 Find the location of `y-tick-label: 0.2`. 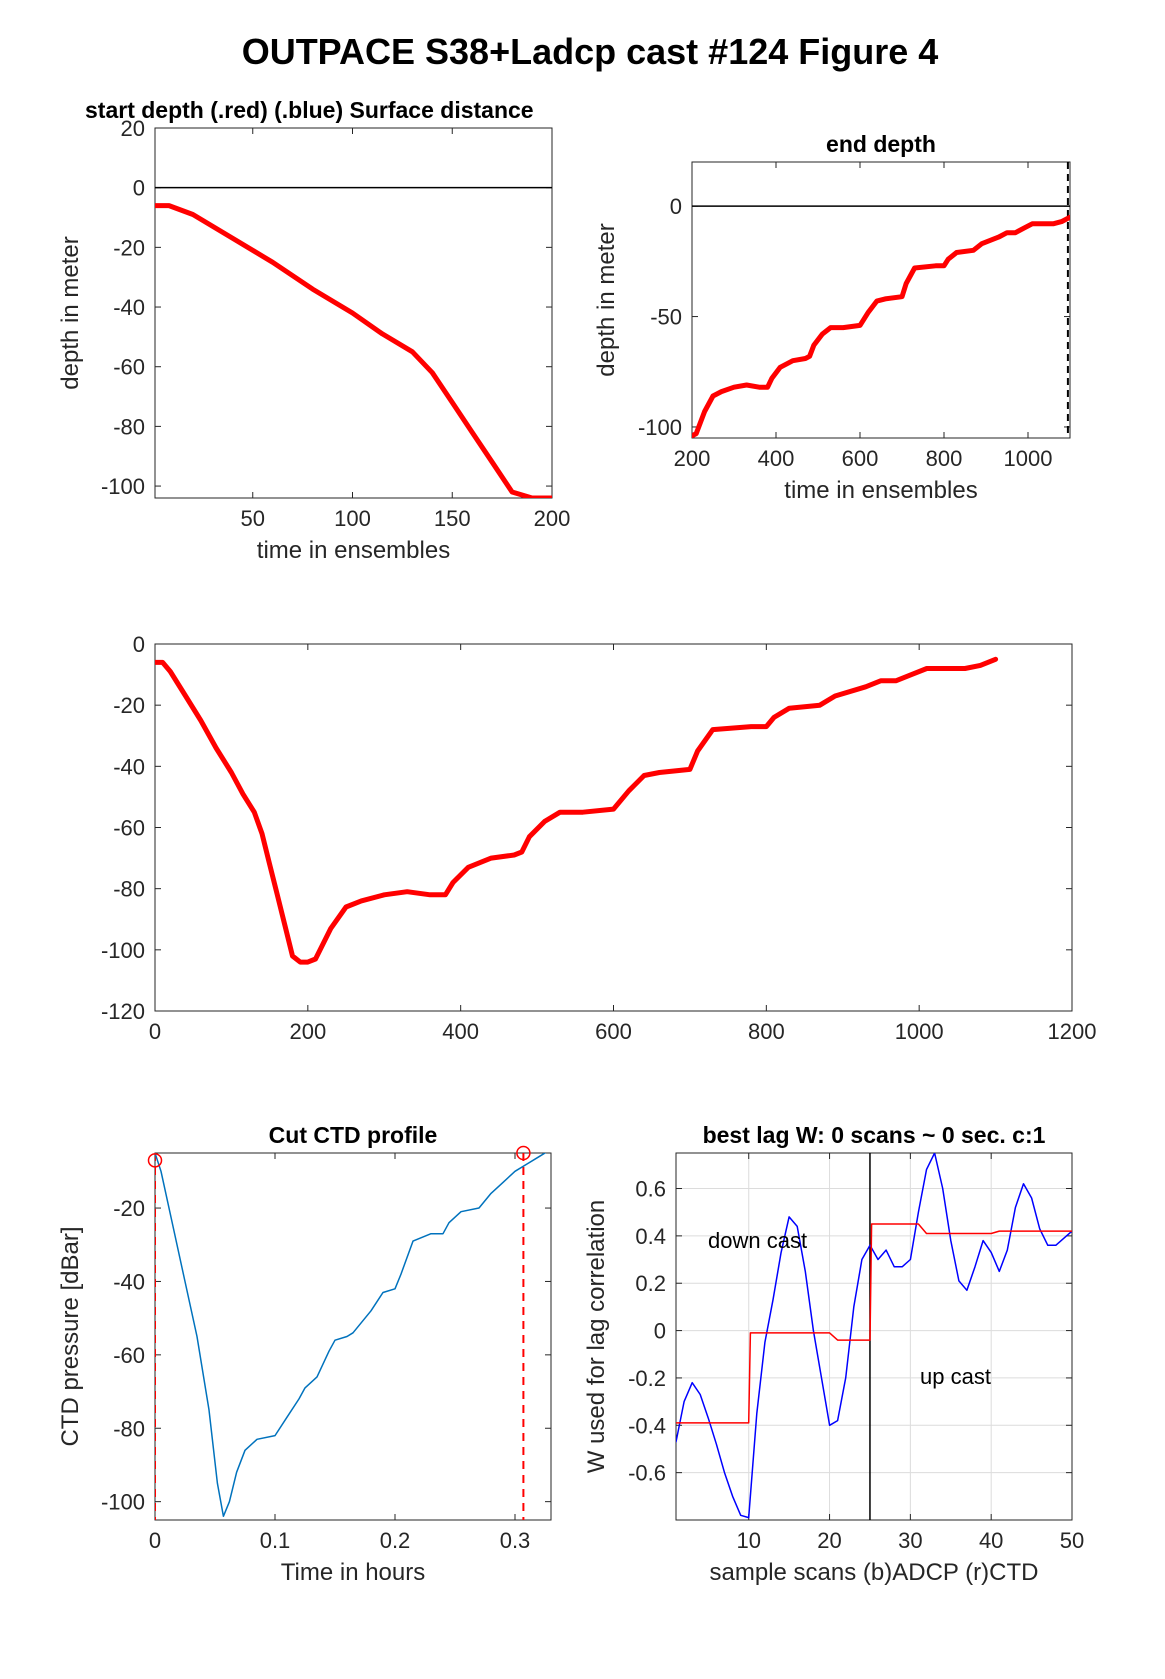

y-tick-label: 0.2 is located at coordinates (650, 1283).